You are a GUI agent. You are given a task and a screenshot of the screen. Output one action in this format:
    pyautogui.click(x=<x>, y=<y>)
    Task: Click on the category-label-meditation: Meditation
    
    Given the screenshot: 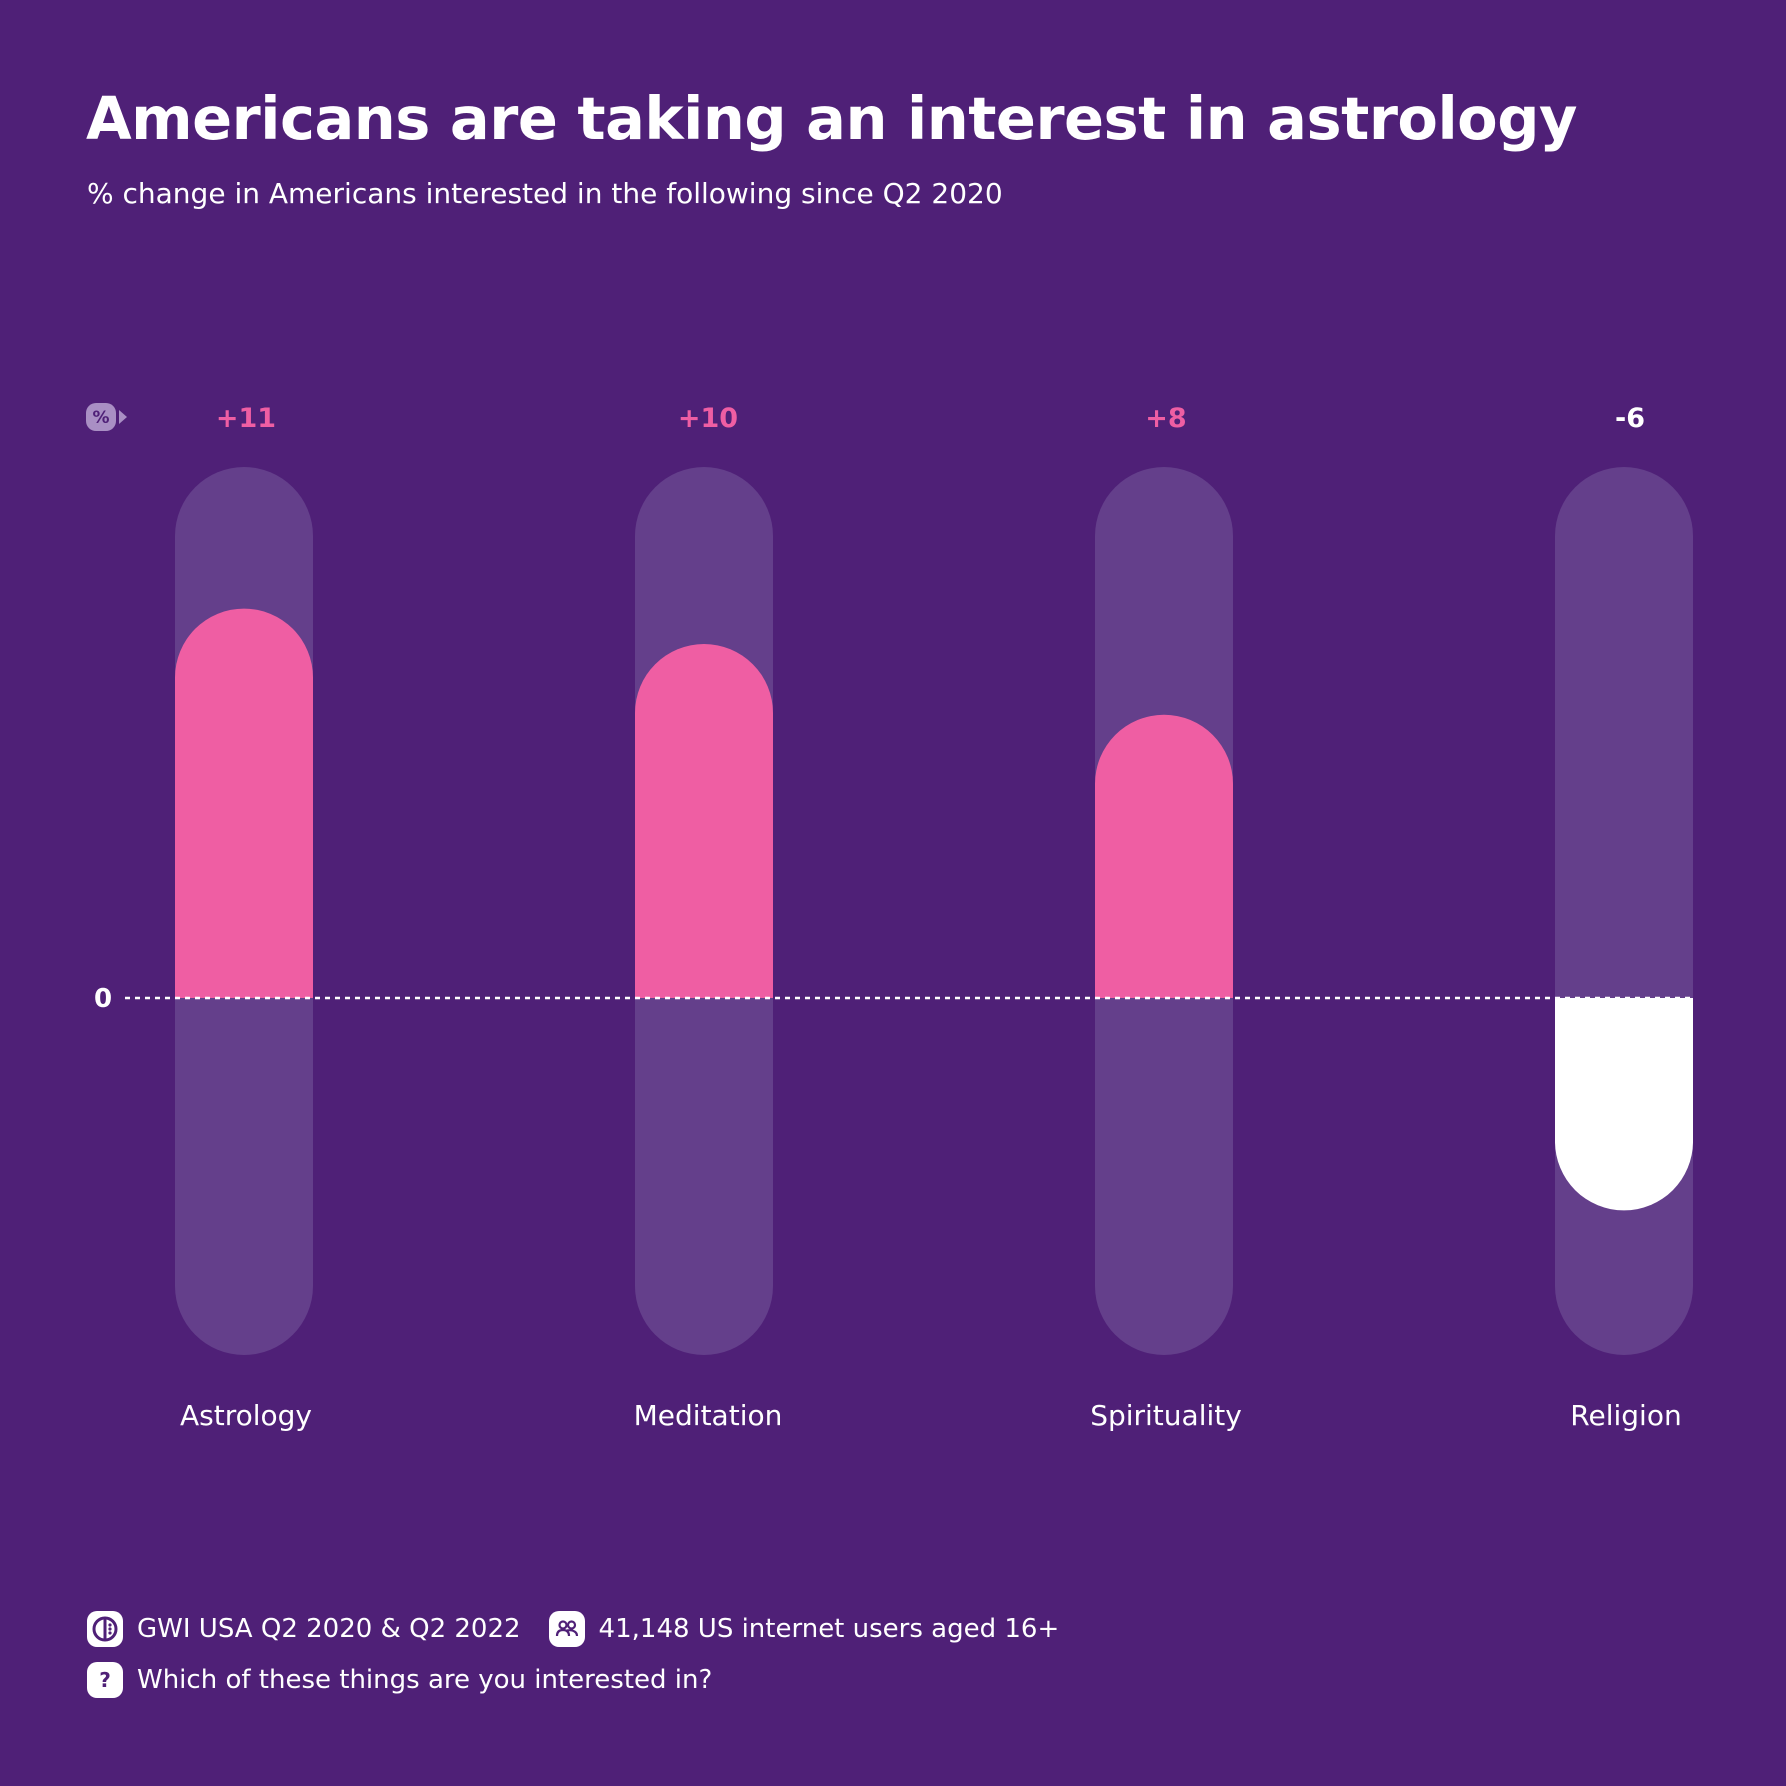 What is the action you would take?
    pyautogui.click(x=708, y=1415)
    